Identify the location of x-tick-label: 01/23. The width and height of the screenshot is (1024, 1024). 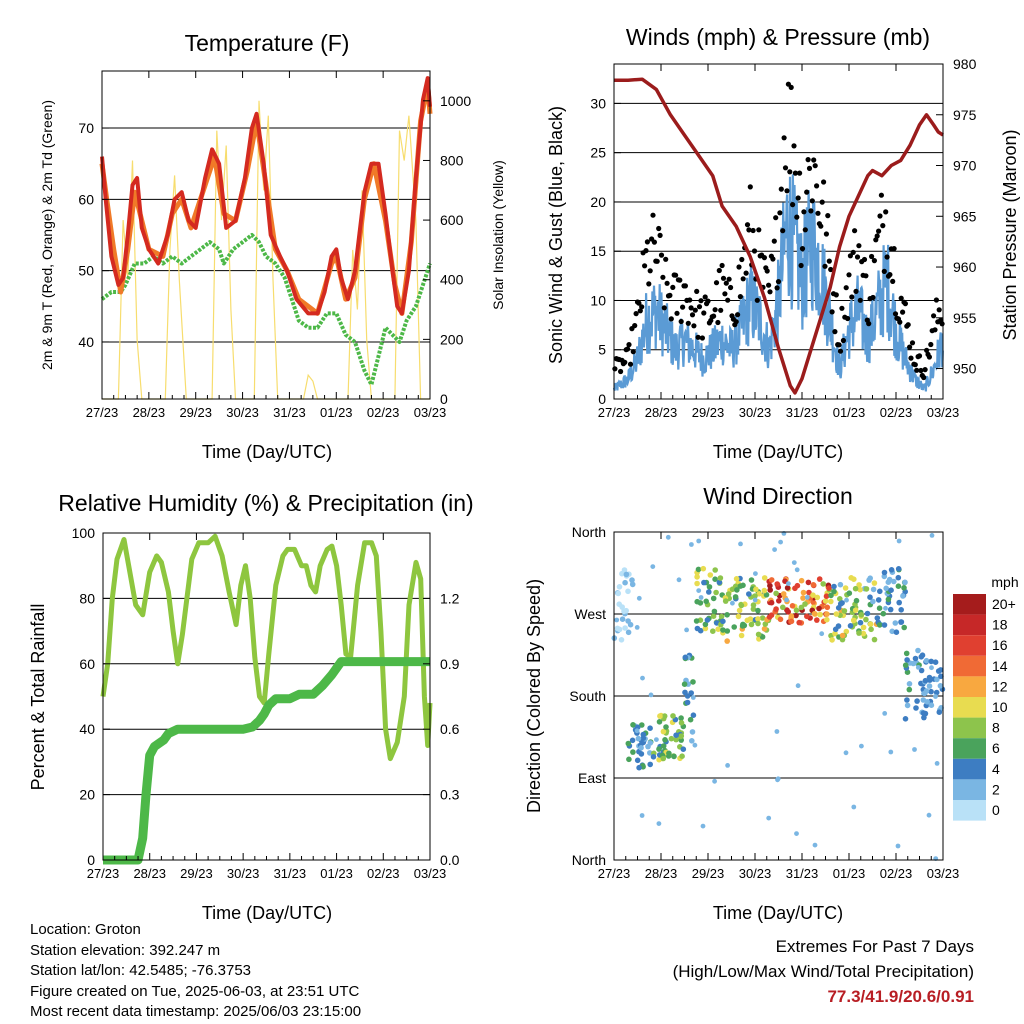
(336, 412).